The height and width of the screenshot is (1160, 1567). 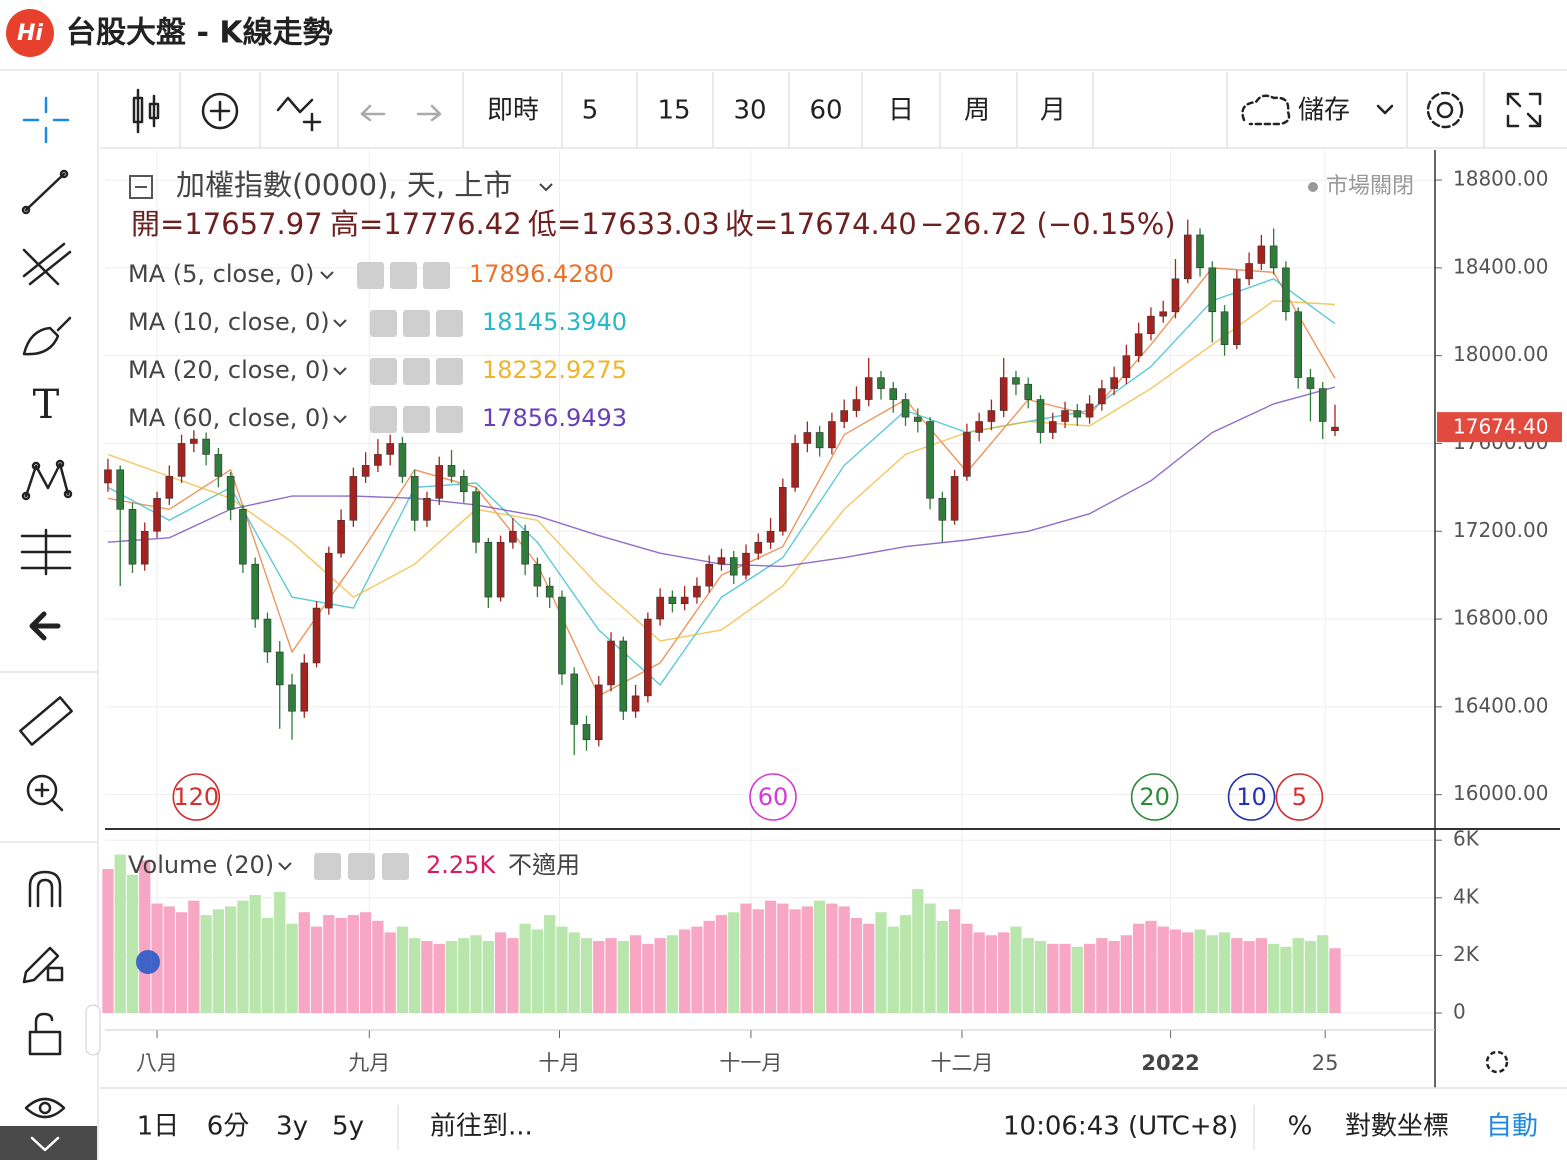 I want to click on pitchfork-tool, so click(x=47, y=264).